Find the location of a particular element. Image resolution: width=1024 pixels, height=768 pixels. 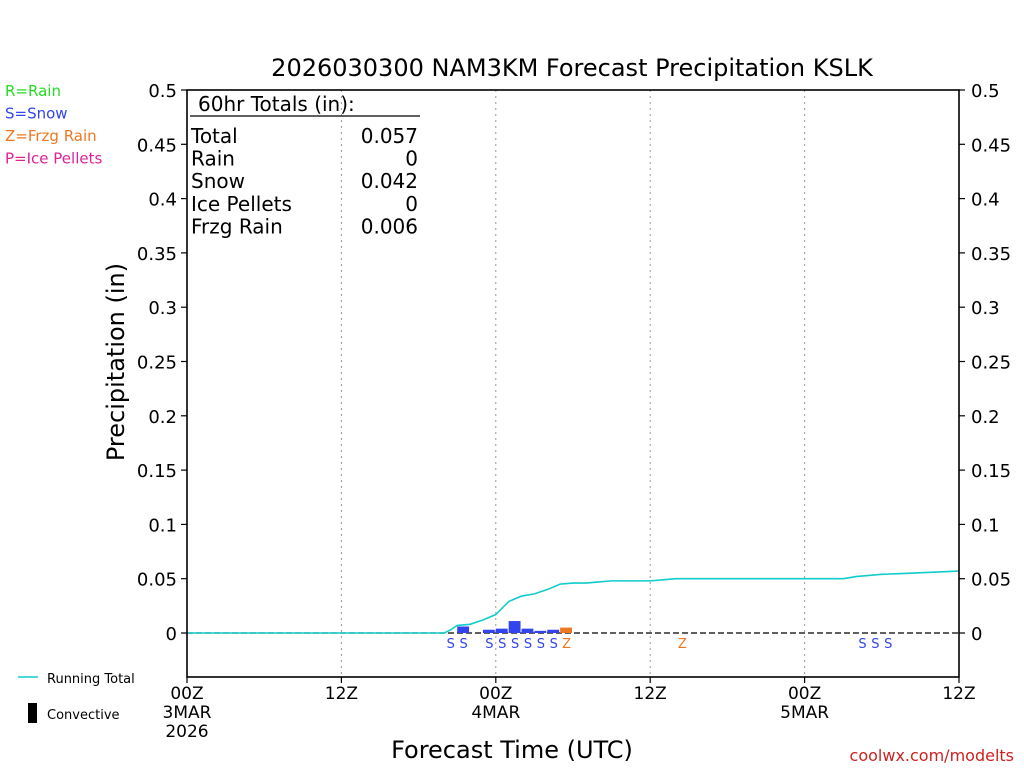

y-axis-left: 0 0.05 0.1 0.15 0.2 0.25 0.3 0.35 0.4 0.45 0.5 is located at coordinates (162, 363).